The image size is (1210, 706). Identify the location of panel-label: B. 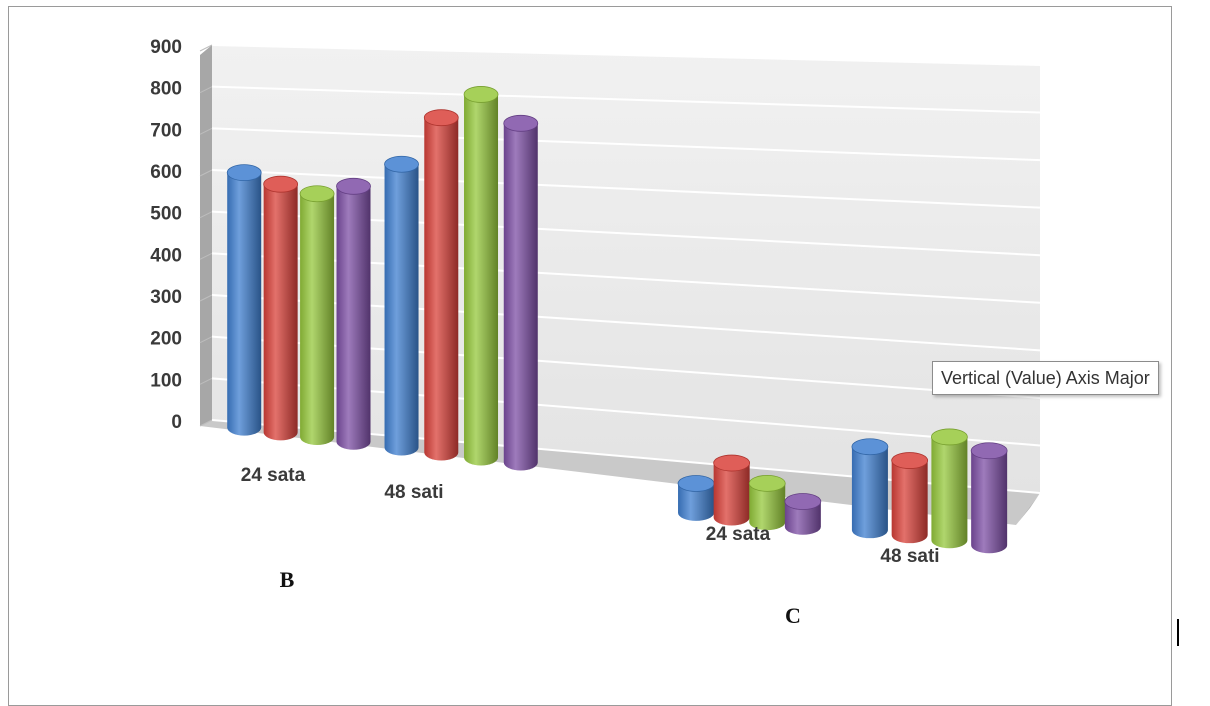
(287, 579).